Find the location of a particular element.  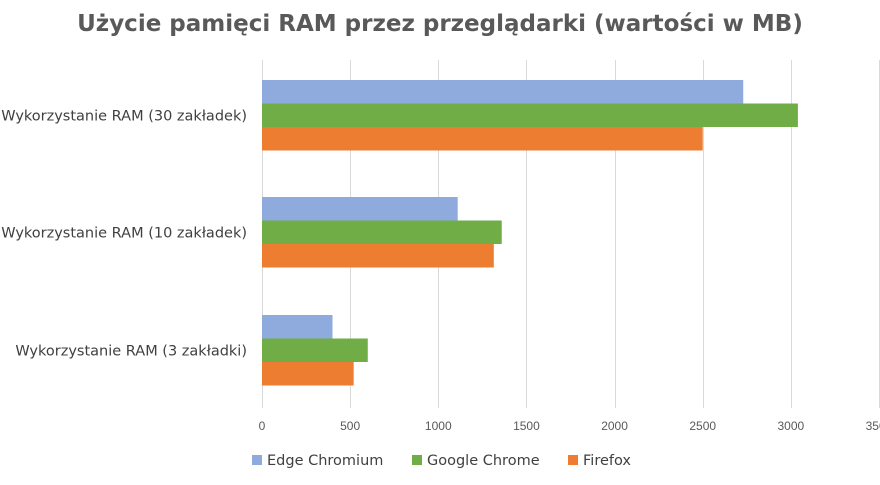

legend-item-edge-chromium: Edge Chromium is located at coordinates (317, 461).